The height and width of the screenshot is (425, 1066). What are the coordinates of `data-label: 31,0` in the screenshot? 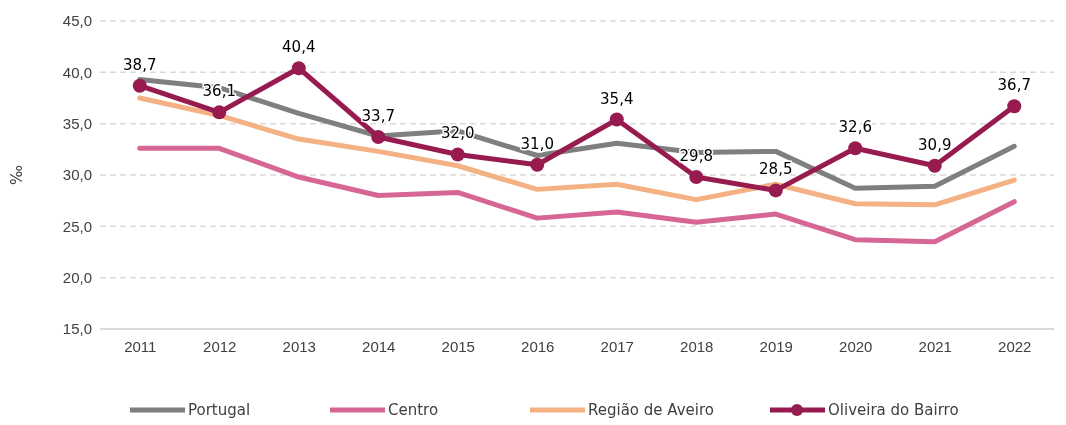 It's located at (537, 143).